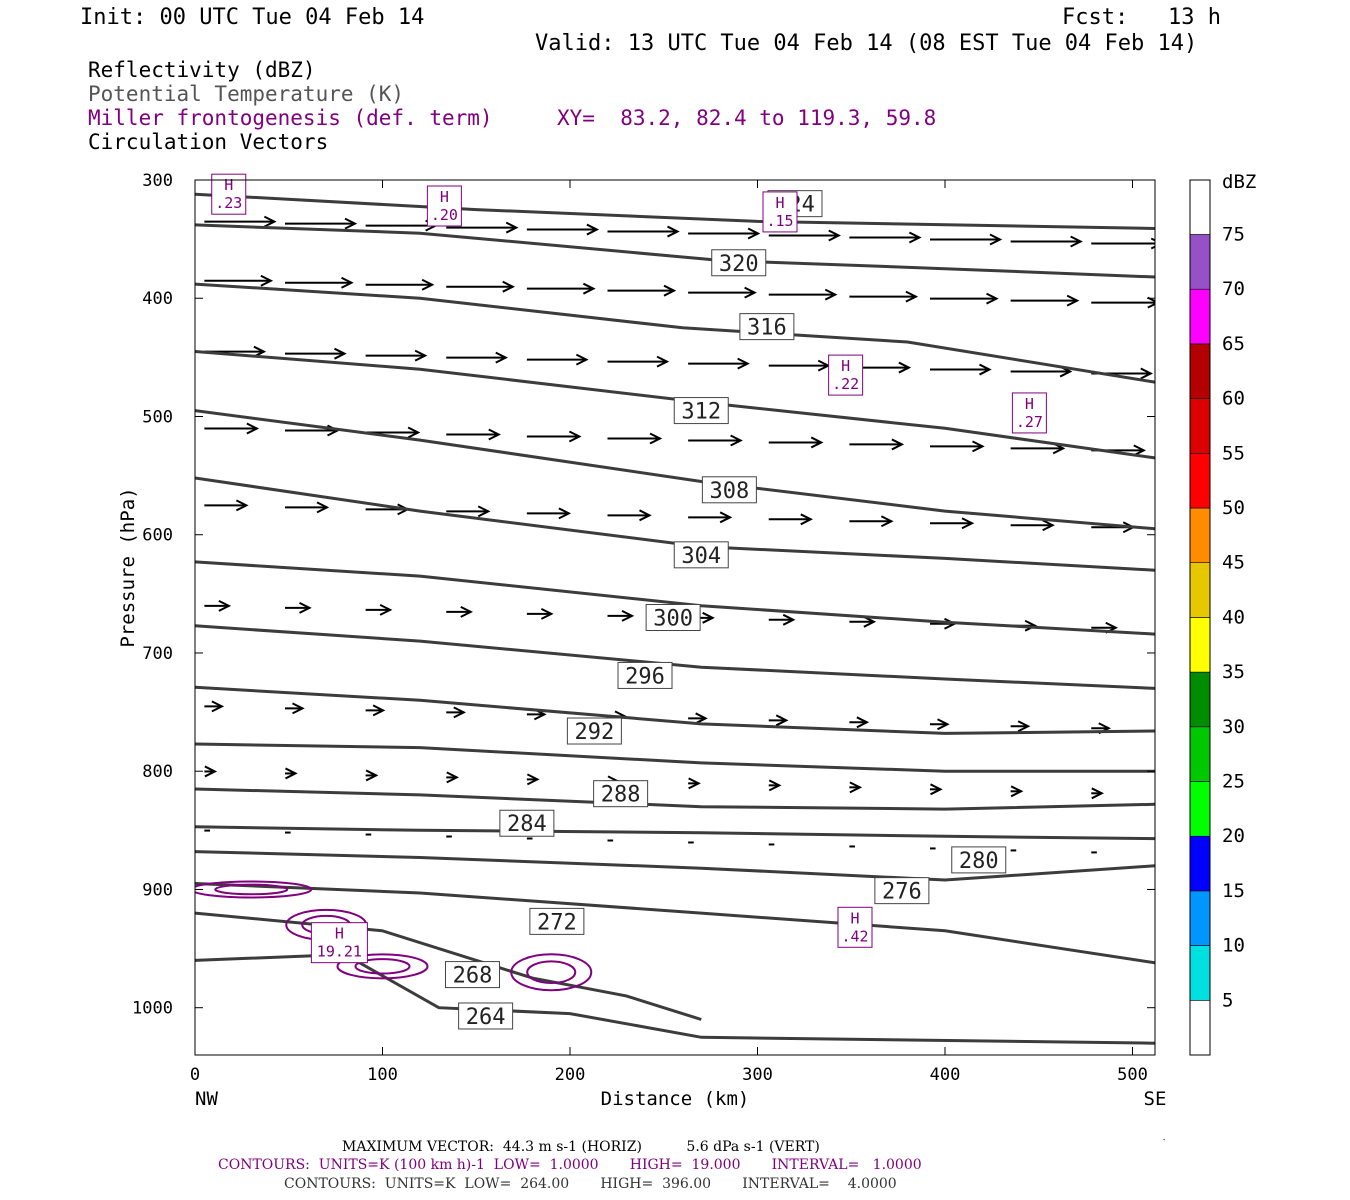 This screenshot has width=1350, height=1200. What do you see at coordinates (157, 299) in the screenshot?
I see `y-tick-label: 400` at bounding box center [157, 299].